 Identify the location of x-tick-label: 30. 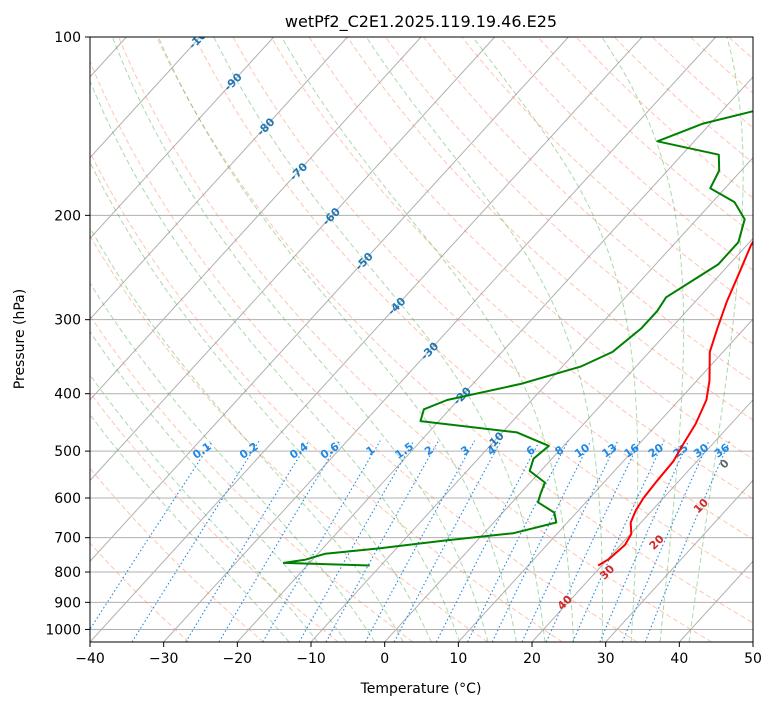
(606, 659).